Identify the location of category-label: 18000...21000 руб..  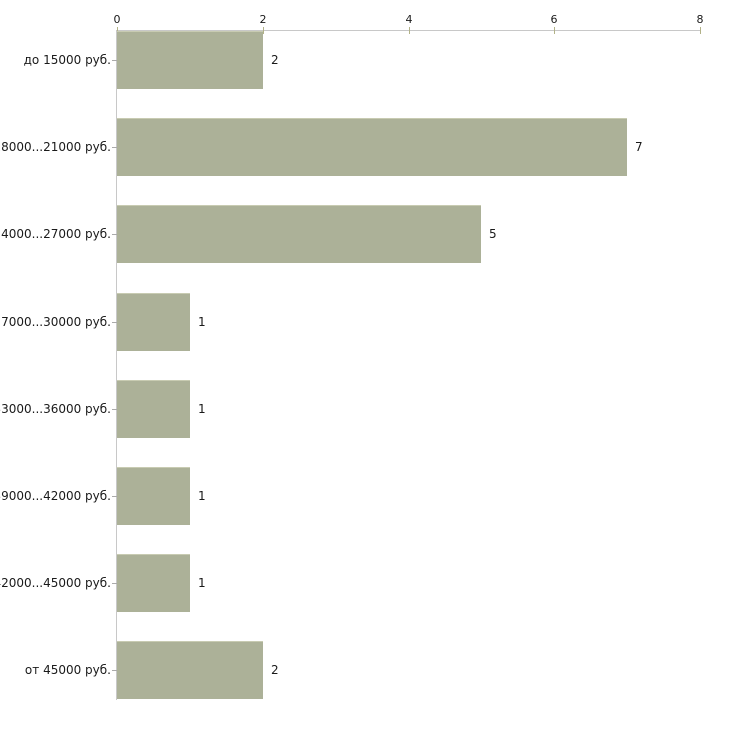
(55, 147).